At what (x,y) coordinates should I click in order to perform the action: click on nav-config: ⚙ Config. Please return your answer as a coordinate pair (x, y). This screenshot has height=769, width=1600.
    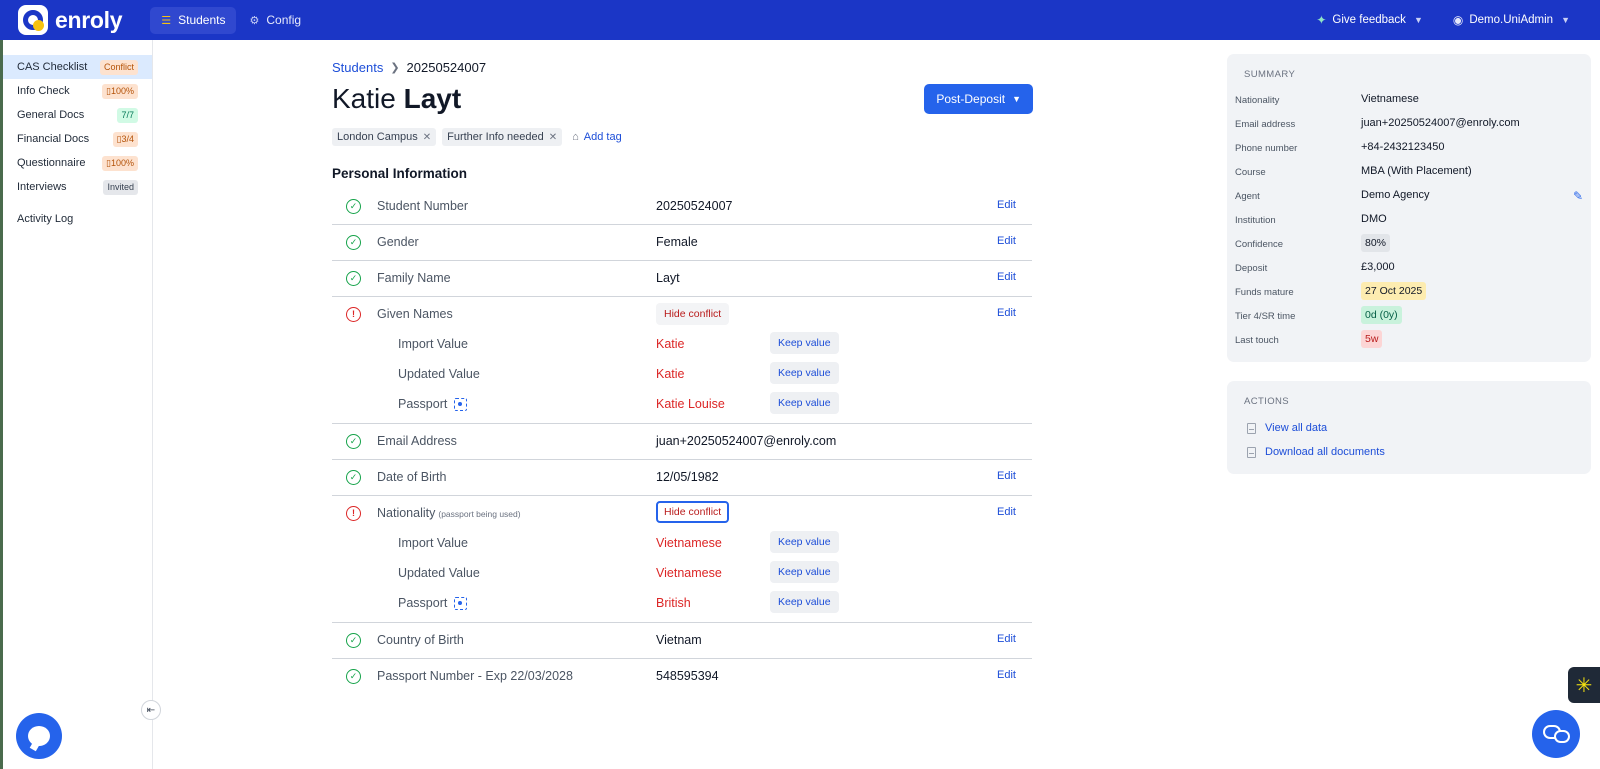
    Looking at the image, I should click on (275, 20).